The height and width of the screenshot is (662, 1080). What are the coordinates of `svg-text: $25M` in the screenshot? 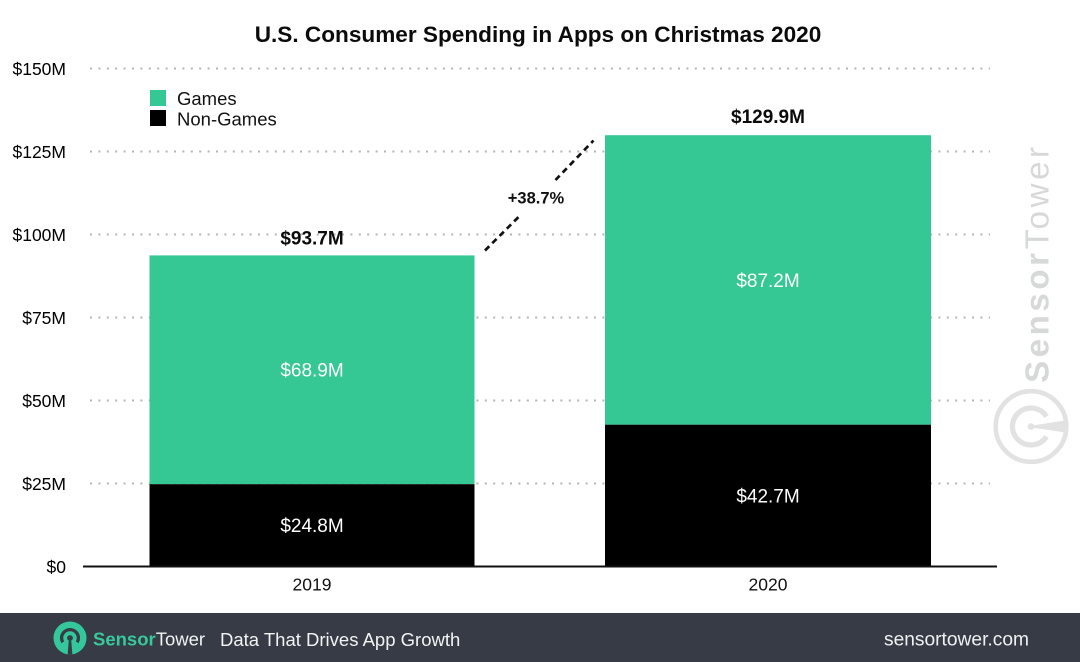 It's located at (44, 484).